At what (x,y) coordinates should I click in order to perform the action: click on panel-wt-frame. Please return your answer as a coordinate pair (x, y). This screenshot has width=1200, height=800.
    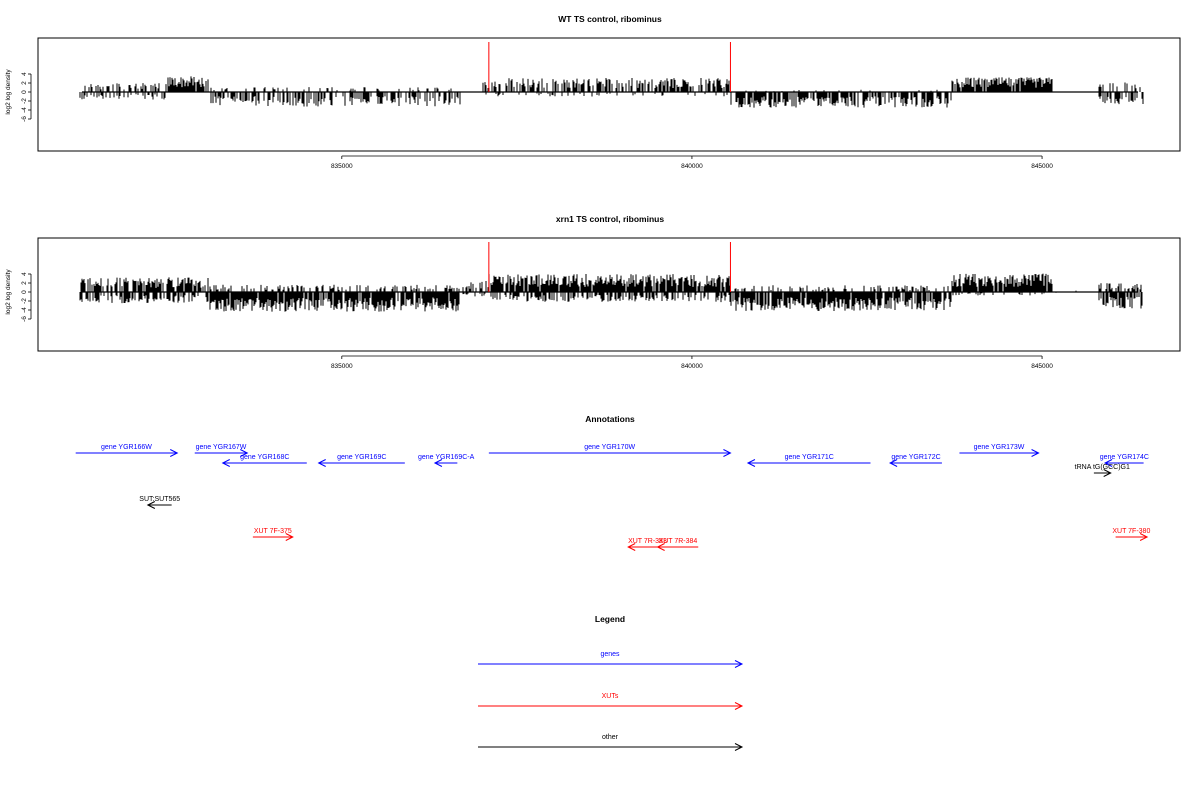
    Looking at the image, I should click on (609, 94).